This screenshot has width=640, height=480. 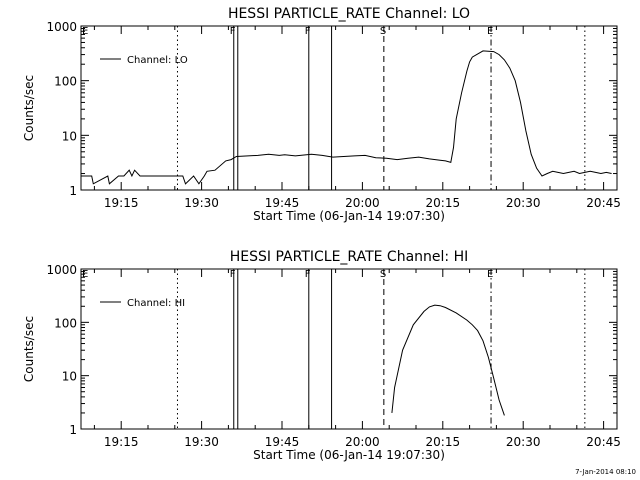 What do you see at coordinates (69, 136) in the screenshot?
I see `chart-1-y-tick-label: 10` at bounding box center [69, 136].